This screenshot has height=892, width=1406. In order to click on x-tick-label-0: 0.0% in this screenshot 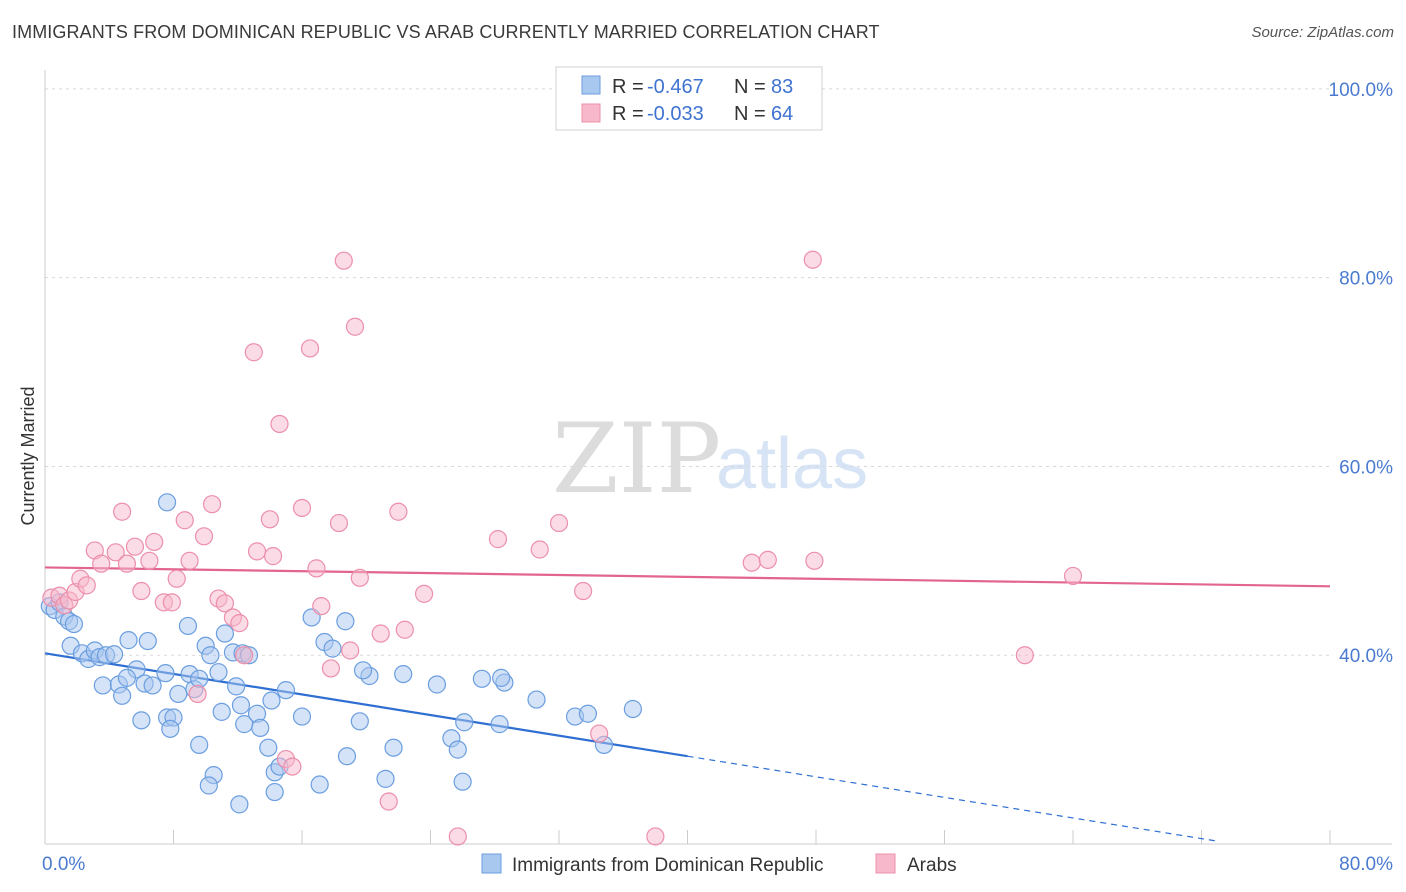, I will do `click(63, 864)`.